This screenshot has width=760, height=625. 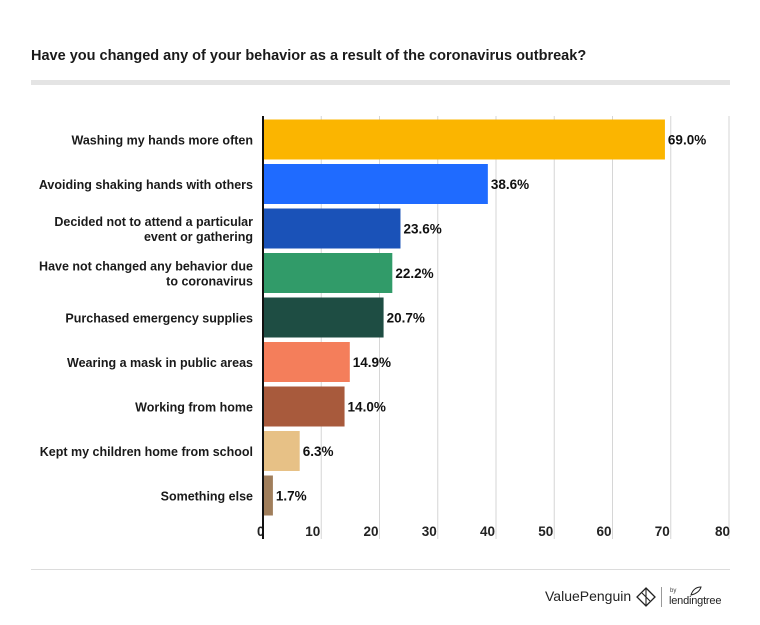 I want to click on data-label: 38.6%, so click(x=510, y=184).